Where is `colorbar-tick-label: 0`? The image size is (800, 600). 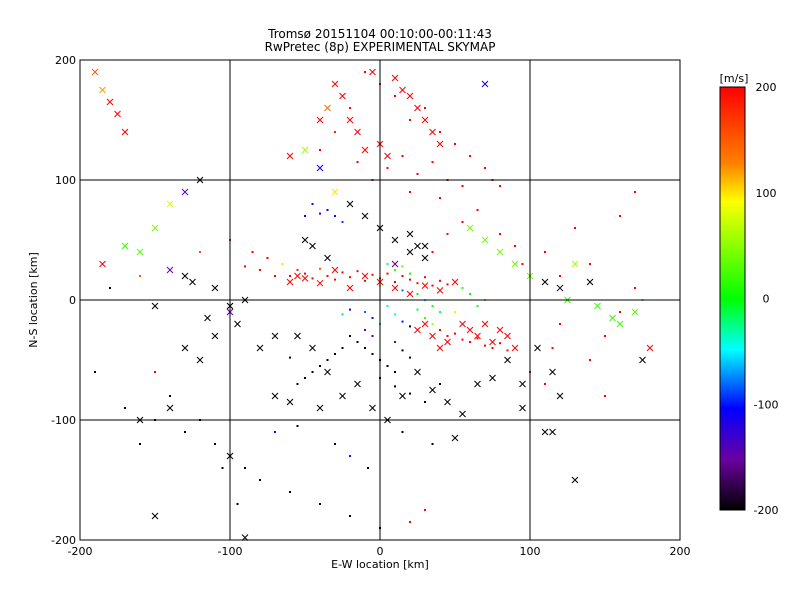 colorbar-tick-label: 0 is located at coordinates (766, 299).